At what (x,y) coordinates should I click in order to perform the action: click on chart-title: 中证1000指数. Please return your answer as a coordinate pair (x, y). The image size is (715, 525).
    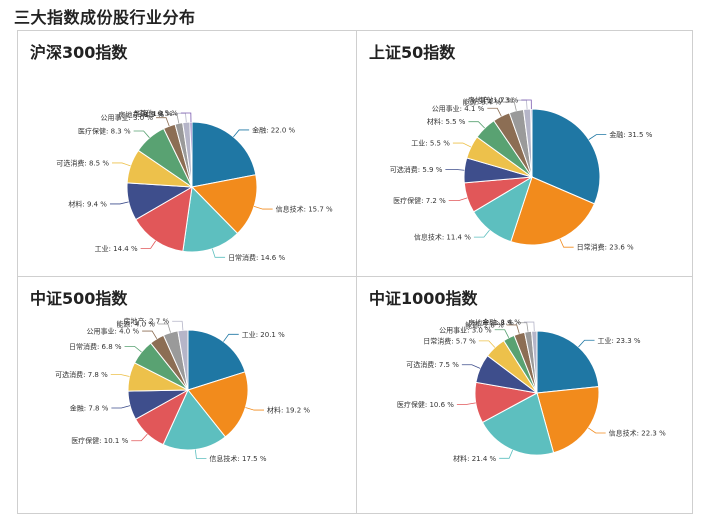
    Looking at the image, I should click on (423, 298).